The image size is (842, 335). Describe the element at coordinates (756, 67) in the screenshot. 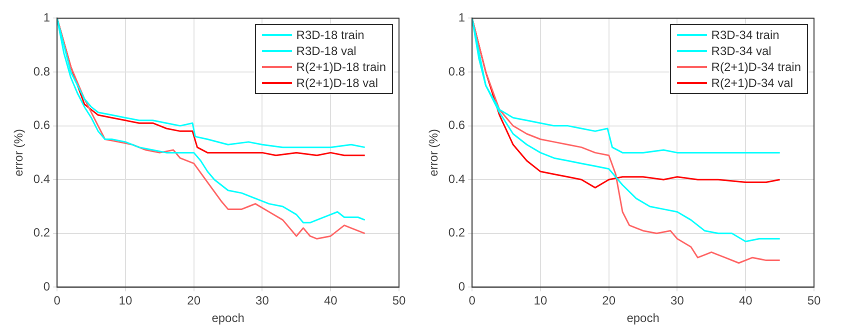

I see `legend-label: R(2+1)D-34 train` at that location.